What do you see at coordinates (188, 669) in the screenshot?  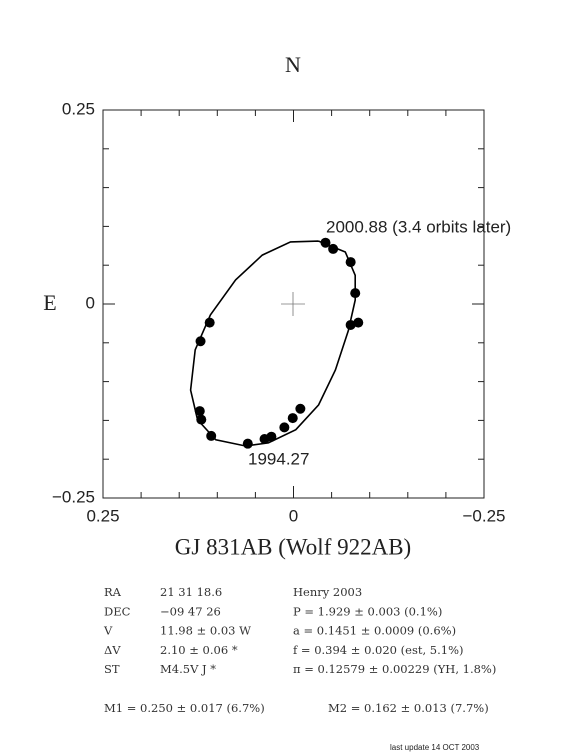 I see `info-cell: M4.5V J *` at bounding box center [188, 669].